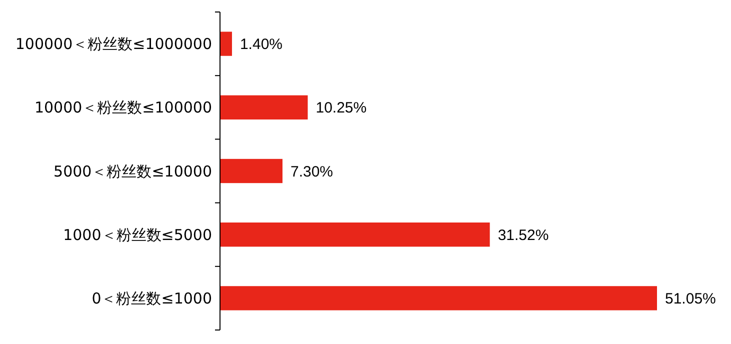 The height and width of the screenshot is (344, 731). I want to click on data-label: 7.30%, so click(312, 171).